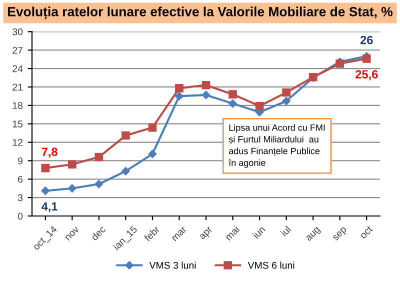 The height and width of the screenshot is (288, 400). Describe the element at coordinates (20, 160) in the screenshot. I see `y-tick-label: 9` at that location.